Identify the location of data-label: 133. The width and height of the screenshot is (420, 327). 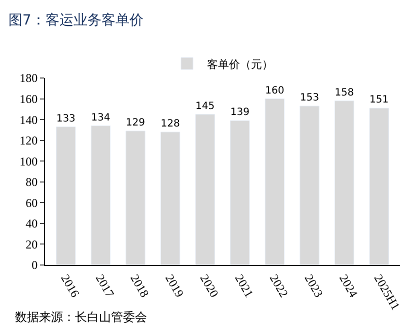
(66, 118).